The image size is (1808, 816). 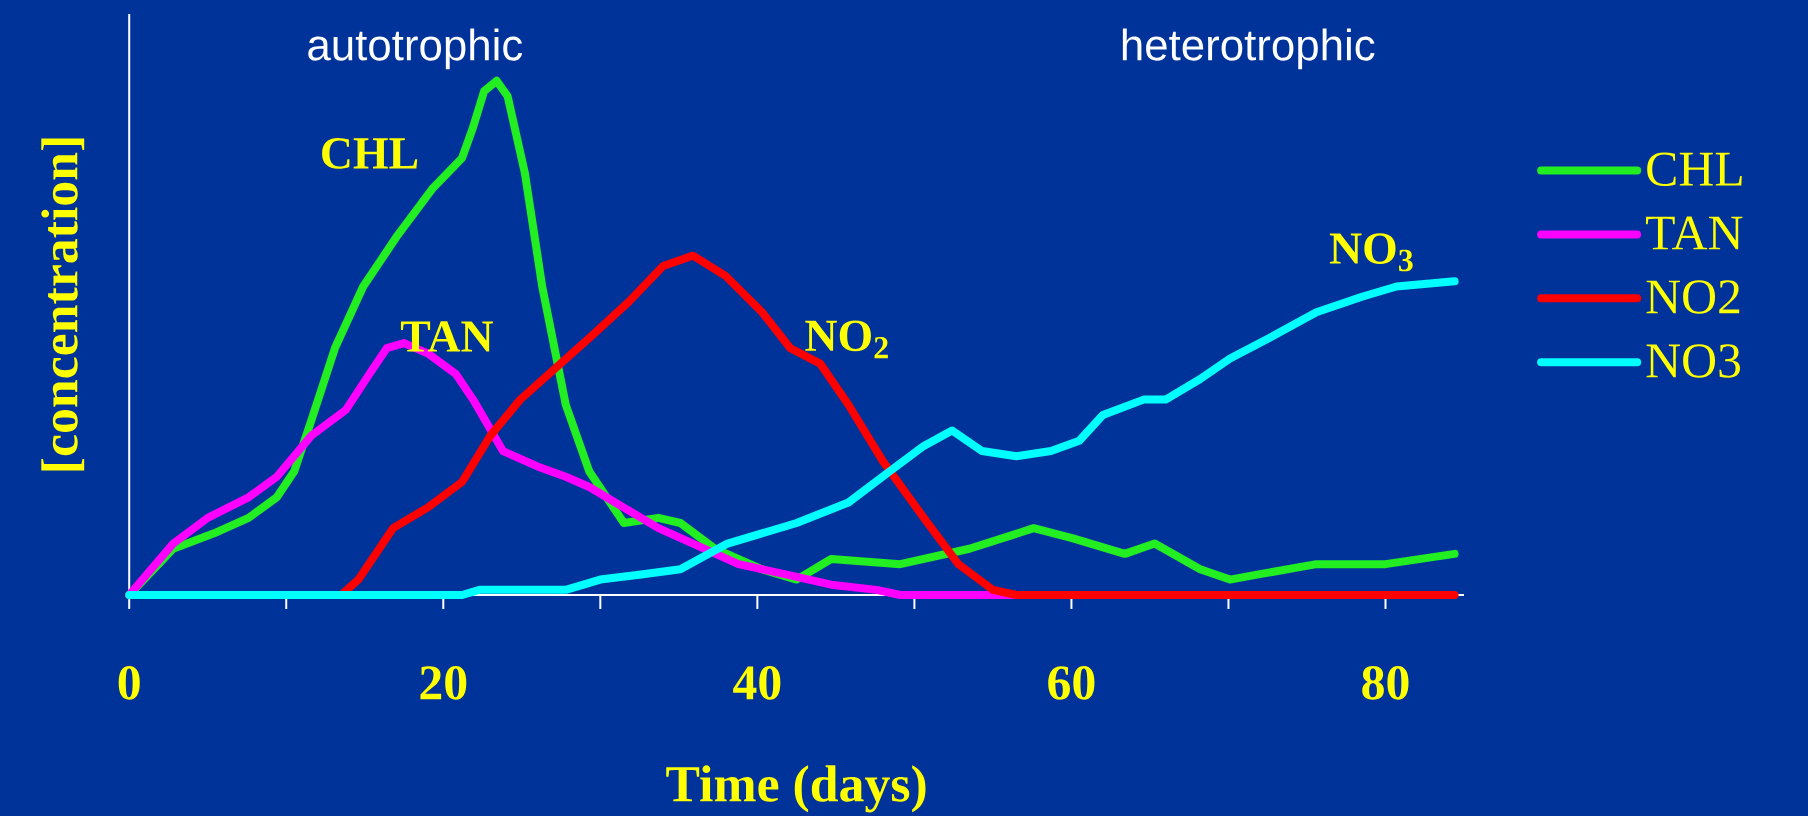 I want to click on legend-label: NO2, so click(x=1693, y=297).